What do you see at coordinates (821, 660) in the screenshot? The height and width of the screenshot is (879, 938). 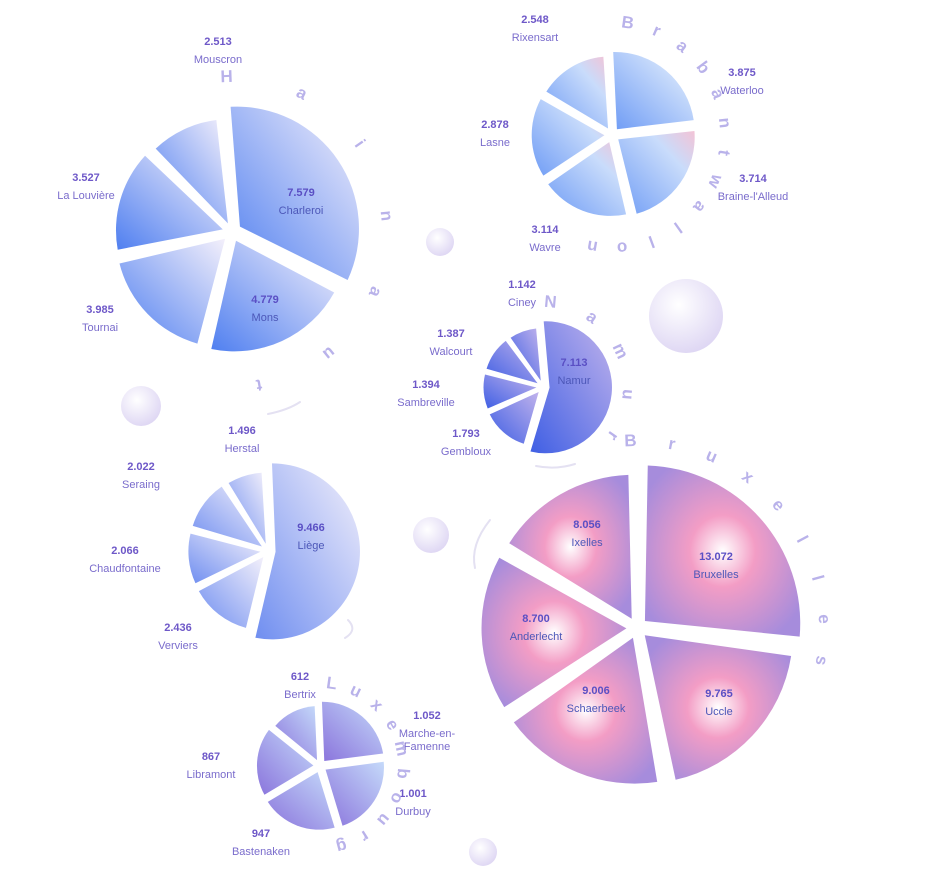 I see `region-title-letter: s` at bounding box center [821, 660].